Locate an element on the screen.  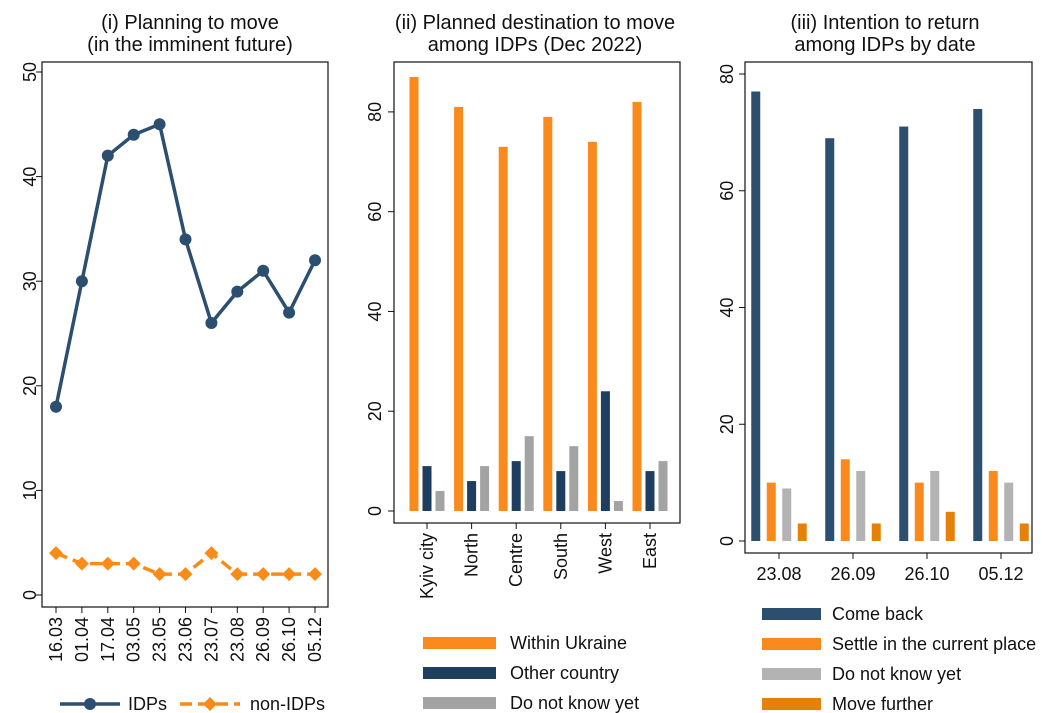
panel3-title-line1: (iii) Intention to return is located at coordinates (885, 23).